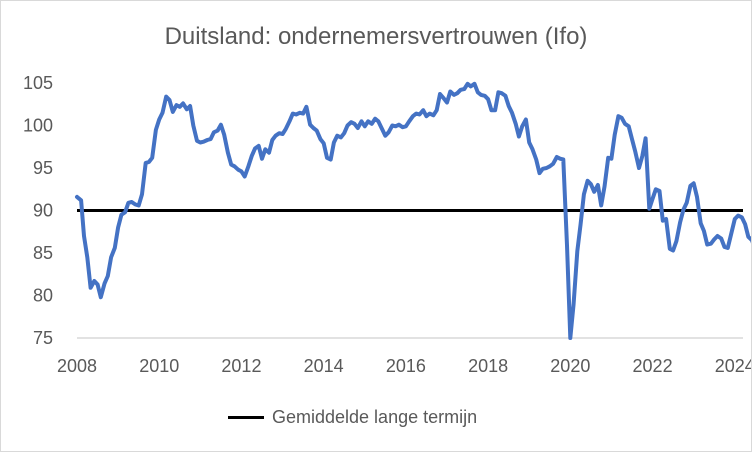 This screenshot has width=752, height=452. What do you see at coordinates (43, 168) in the screenshot?
I see `y-tick-label: 95` at bounding box center [43, 168].